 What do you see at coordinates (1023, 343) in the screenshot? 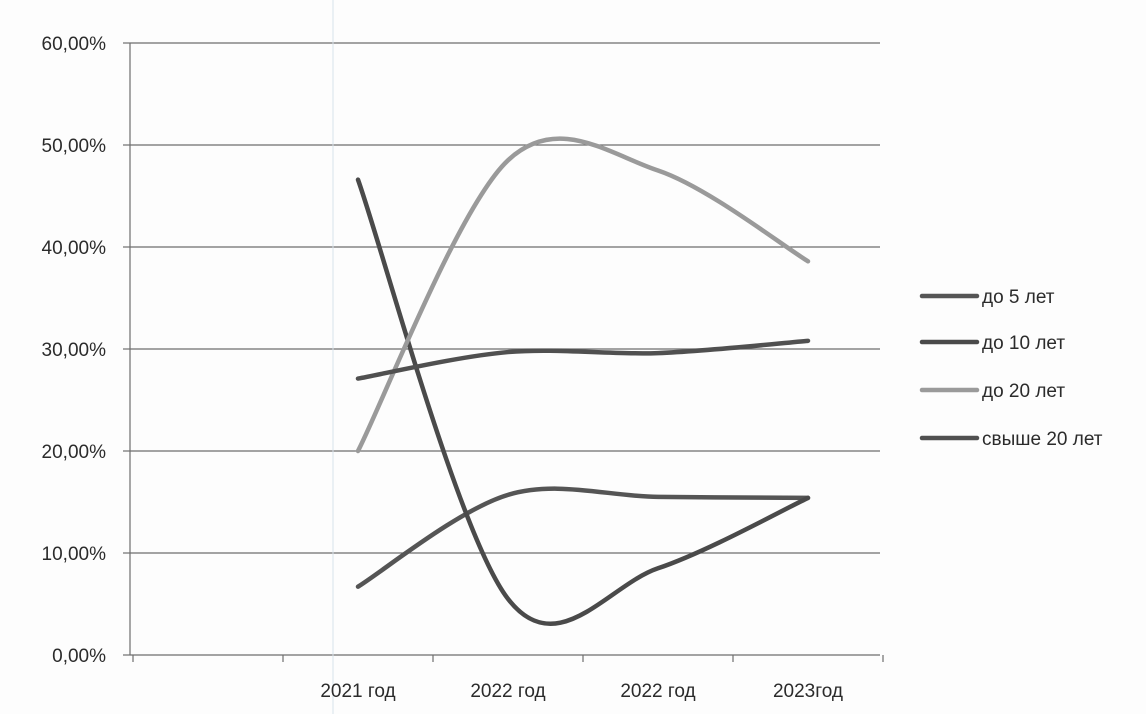
I see `legend-label: до 10 лет` at bounding box center [1023, 343].